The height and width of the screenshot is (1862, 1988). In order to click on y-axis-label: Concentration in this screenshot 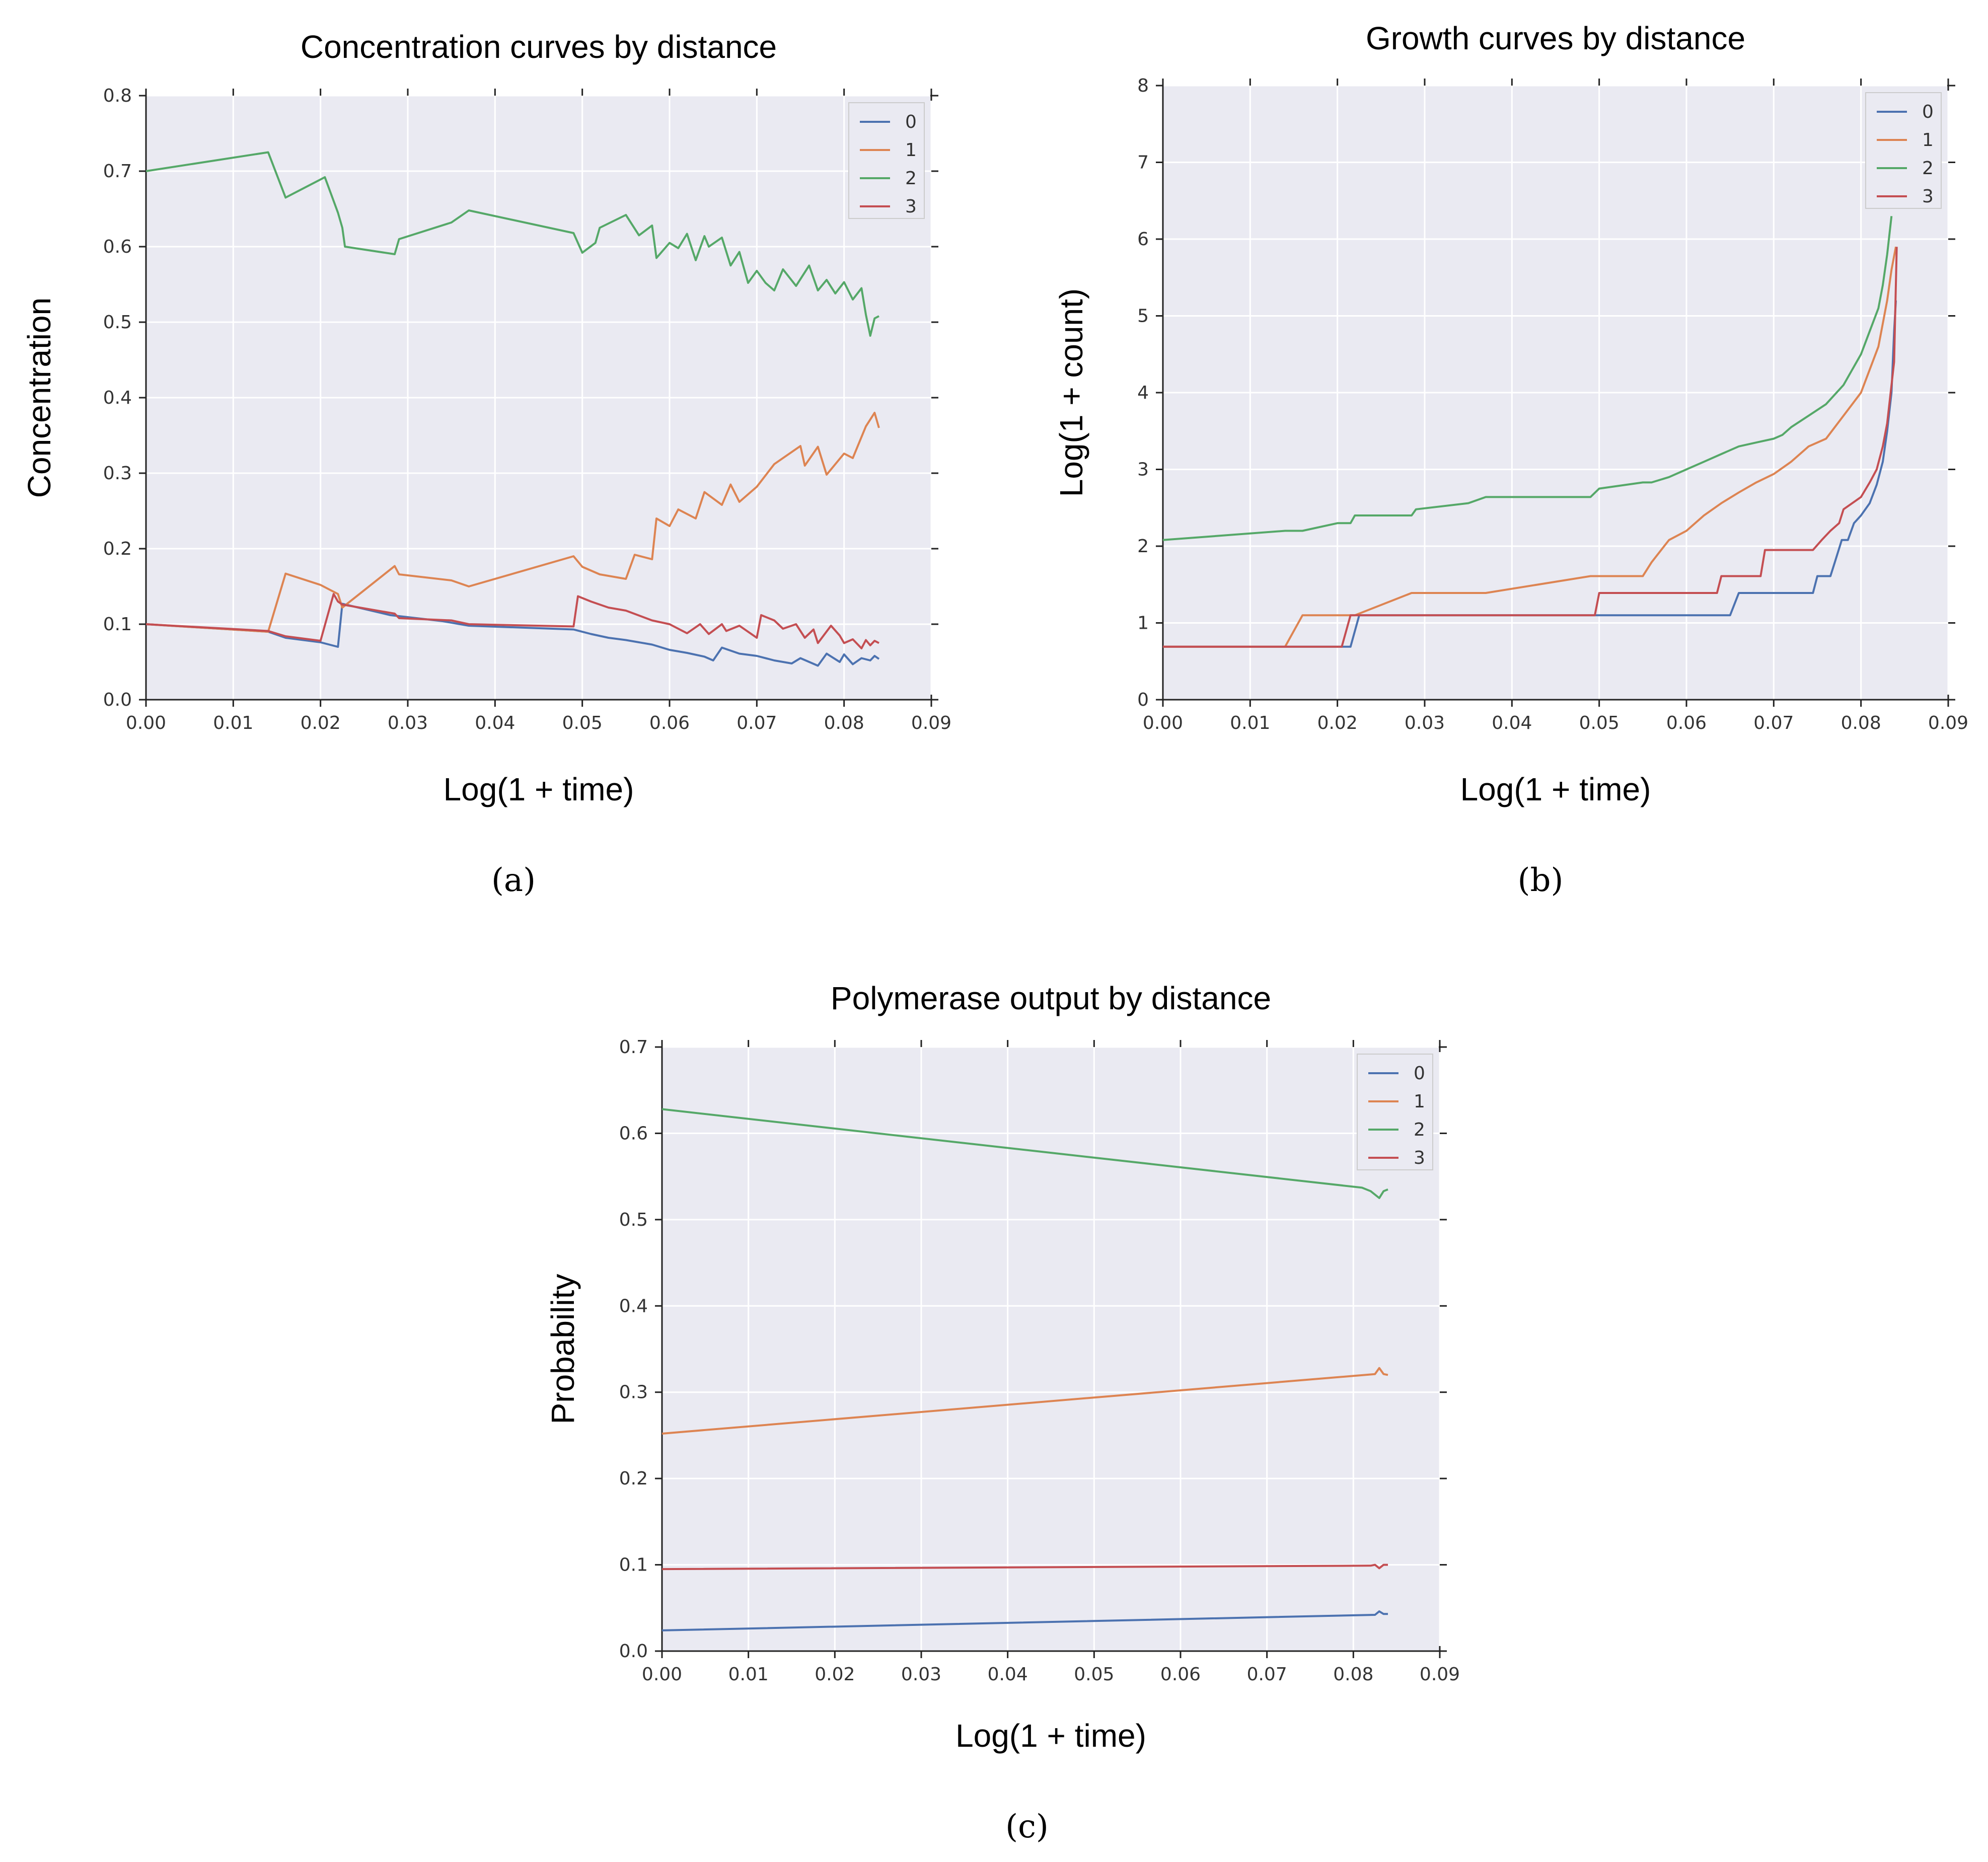, I will do `click(39, 397)`.